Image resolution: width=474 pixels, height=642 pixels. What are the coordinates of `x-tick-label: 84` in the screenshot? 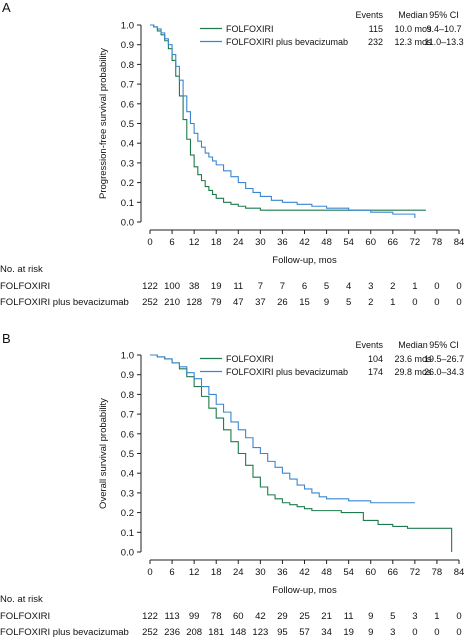 It's located at (459, 242).